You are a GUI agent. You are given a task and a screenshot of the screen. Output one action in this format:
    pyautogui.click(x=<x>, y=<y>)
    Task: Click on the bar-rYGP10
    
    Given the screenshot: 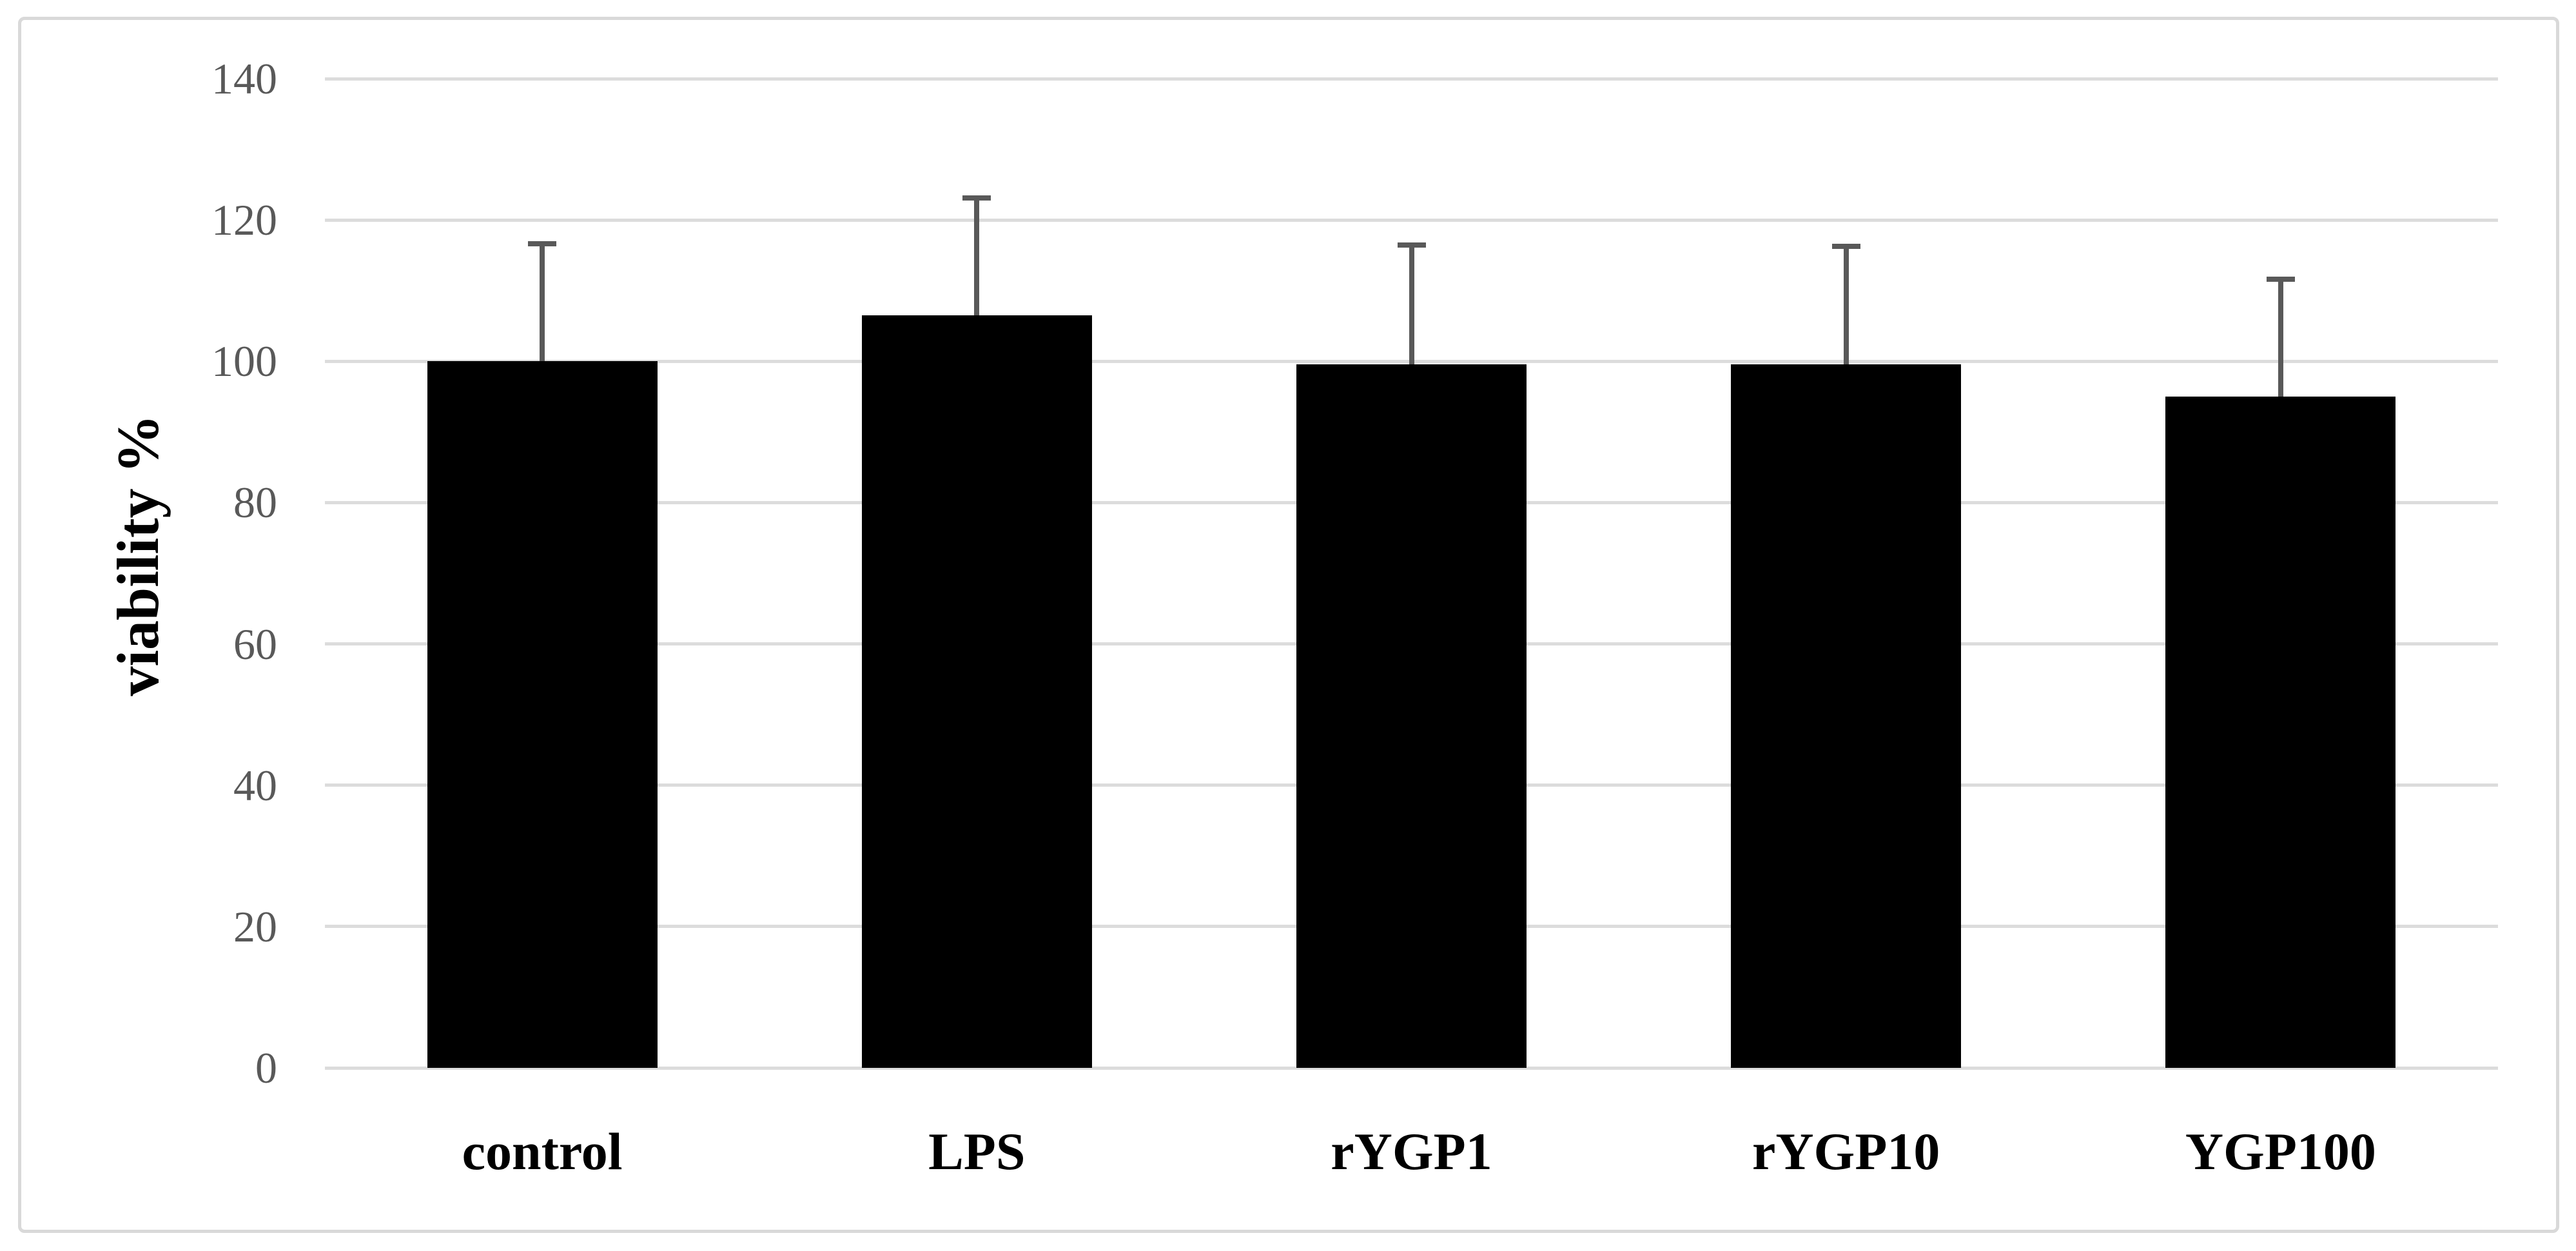 What is the action you would take?
    pyautogui.click(x=1847, y=716)
    